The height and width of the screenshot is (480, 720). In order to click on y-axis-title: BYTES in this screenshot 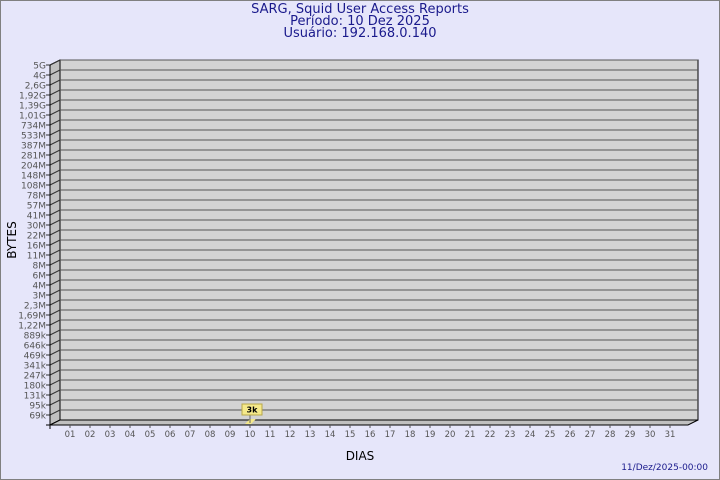, I will do `click(12, 239)`.